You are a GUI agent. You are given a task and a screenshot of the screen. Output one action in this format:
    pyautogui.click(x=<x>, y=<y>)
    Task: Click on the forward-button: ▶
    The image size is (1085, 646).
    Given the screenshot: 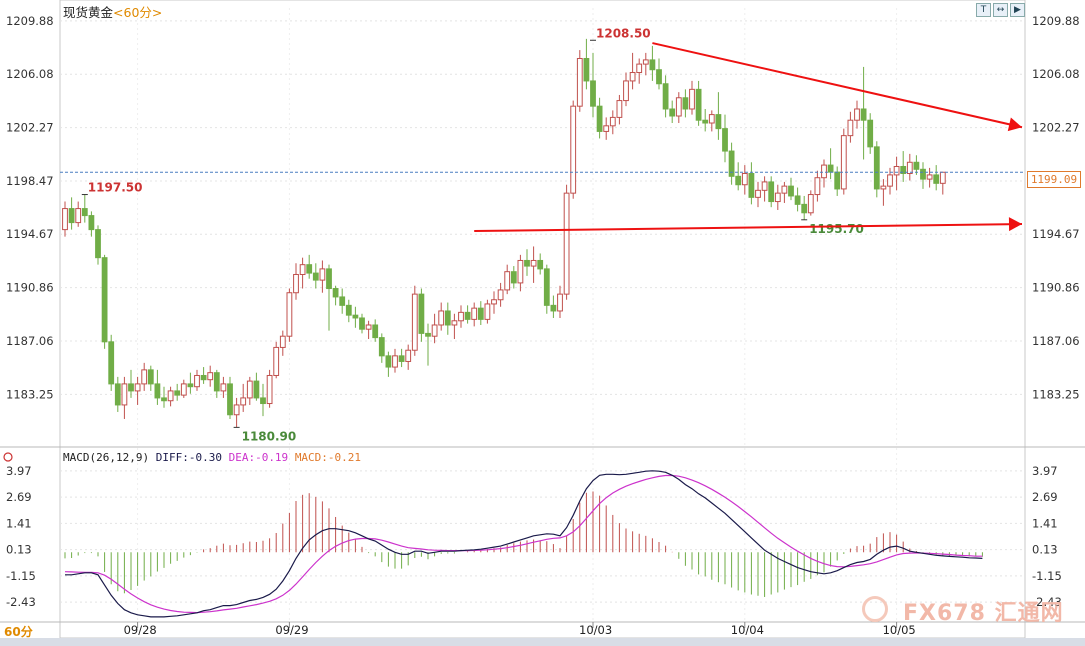 What is the action you would take?
    pyautogui.click(x=1017, y=10)
    